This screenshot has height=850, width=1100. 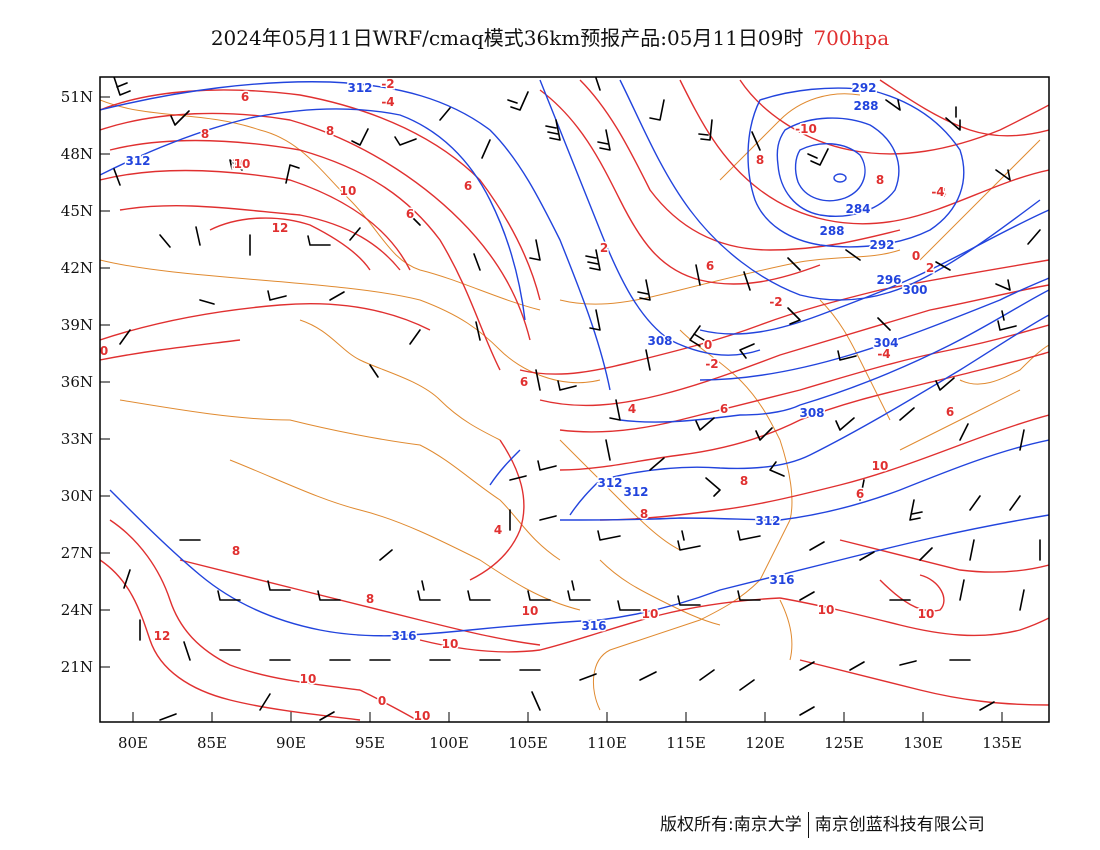 What do you see at coordinates (449, 743) in the screenshot?
I see `lon-tick-label: 100E` at bounding box center [449, 743].